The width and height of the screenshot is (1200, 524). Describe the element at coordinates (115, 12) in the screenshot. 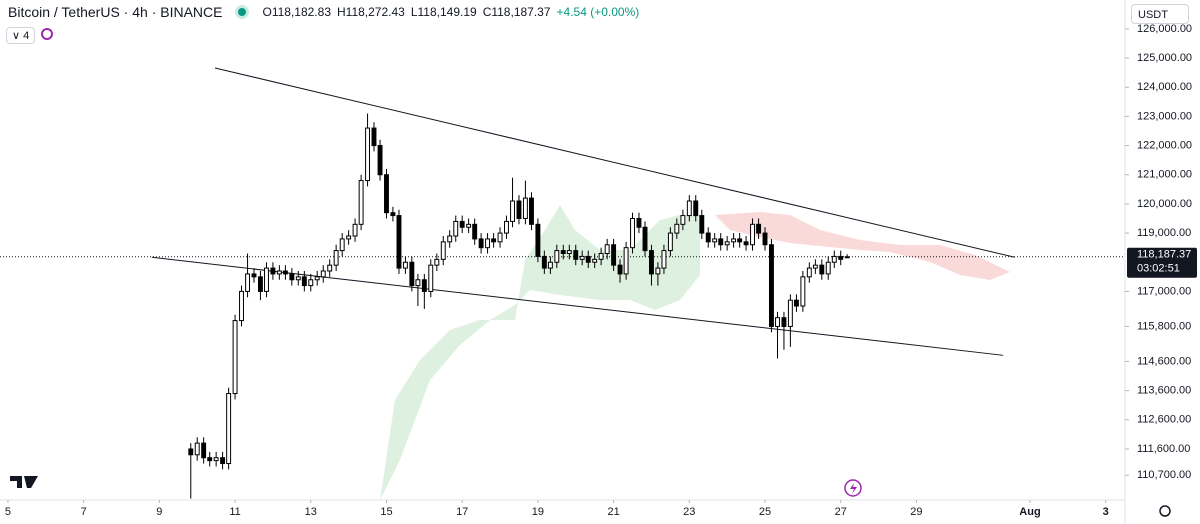

I see `symbol-title: Bitcoin / TetherUS · 4h · BINANCE` at that location.